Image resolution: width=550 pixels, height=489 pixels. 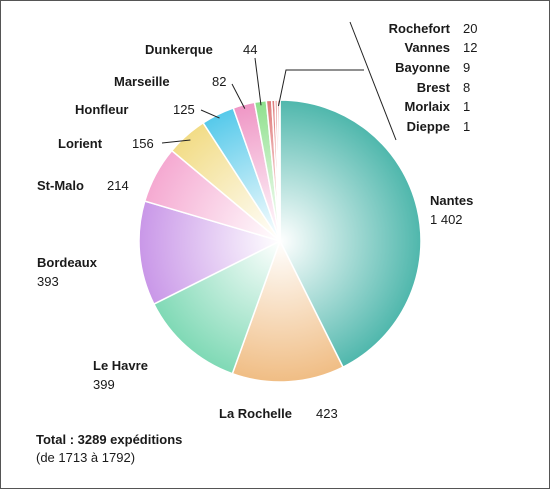 What do you see at coordinates (143, 143) in the screenshot?
I see `label-lorient-value: 156` at bounding box center [143, 143].